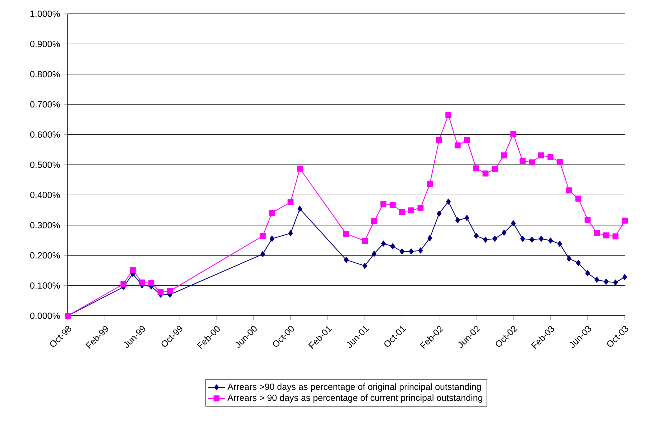  What do you see at coordinates (45, 135) in the screenshot?
I see `y-tick-label: 0.600%` at bounding box center [45, 135].